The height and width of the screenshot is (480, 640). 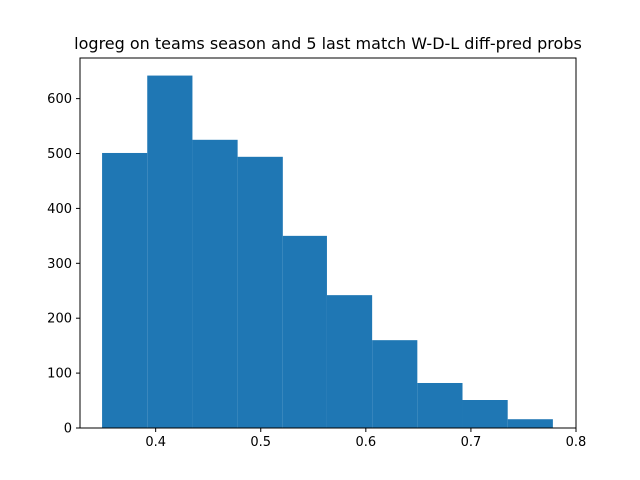 I want to click on x-tick-label: 0.6, so click(x=365, y=442).